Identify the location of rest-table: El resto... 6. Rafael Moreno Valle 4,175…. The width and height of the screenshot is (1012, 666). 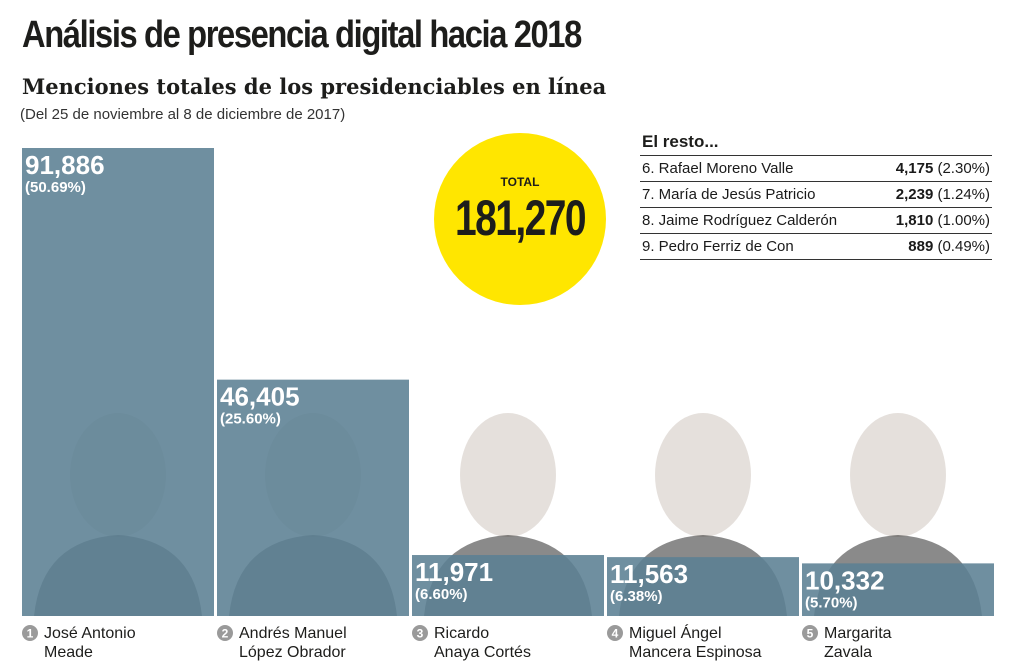
(816, 196).